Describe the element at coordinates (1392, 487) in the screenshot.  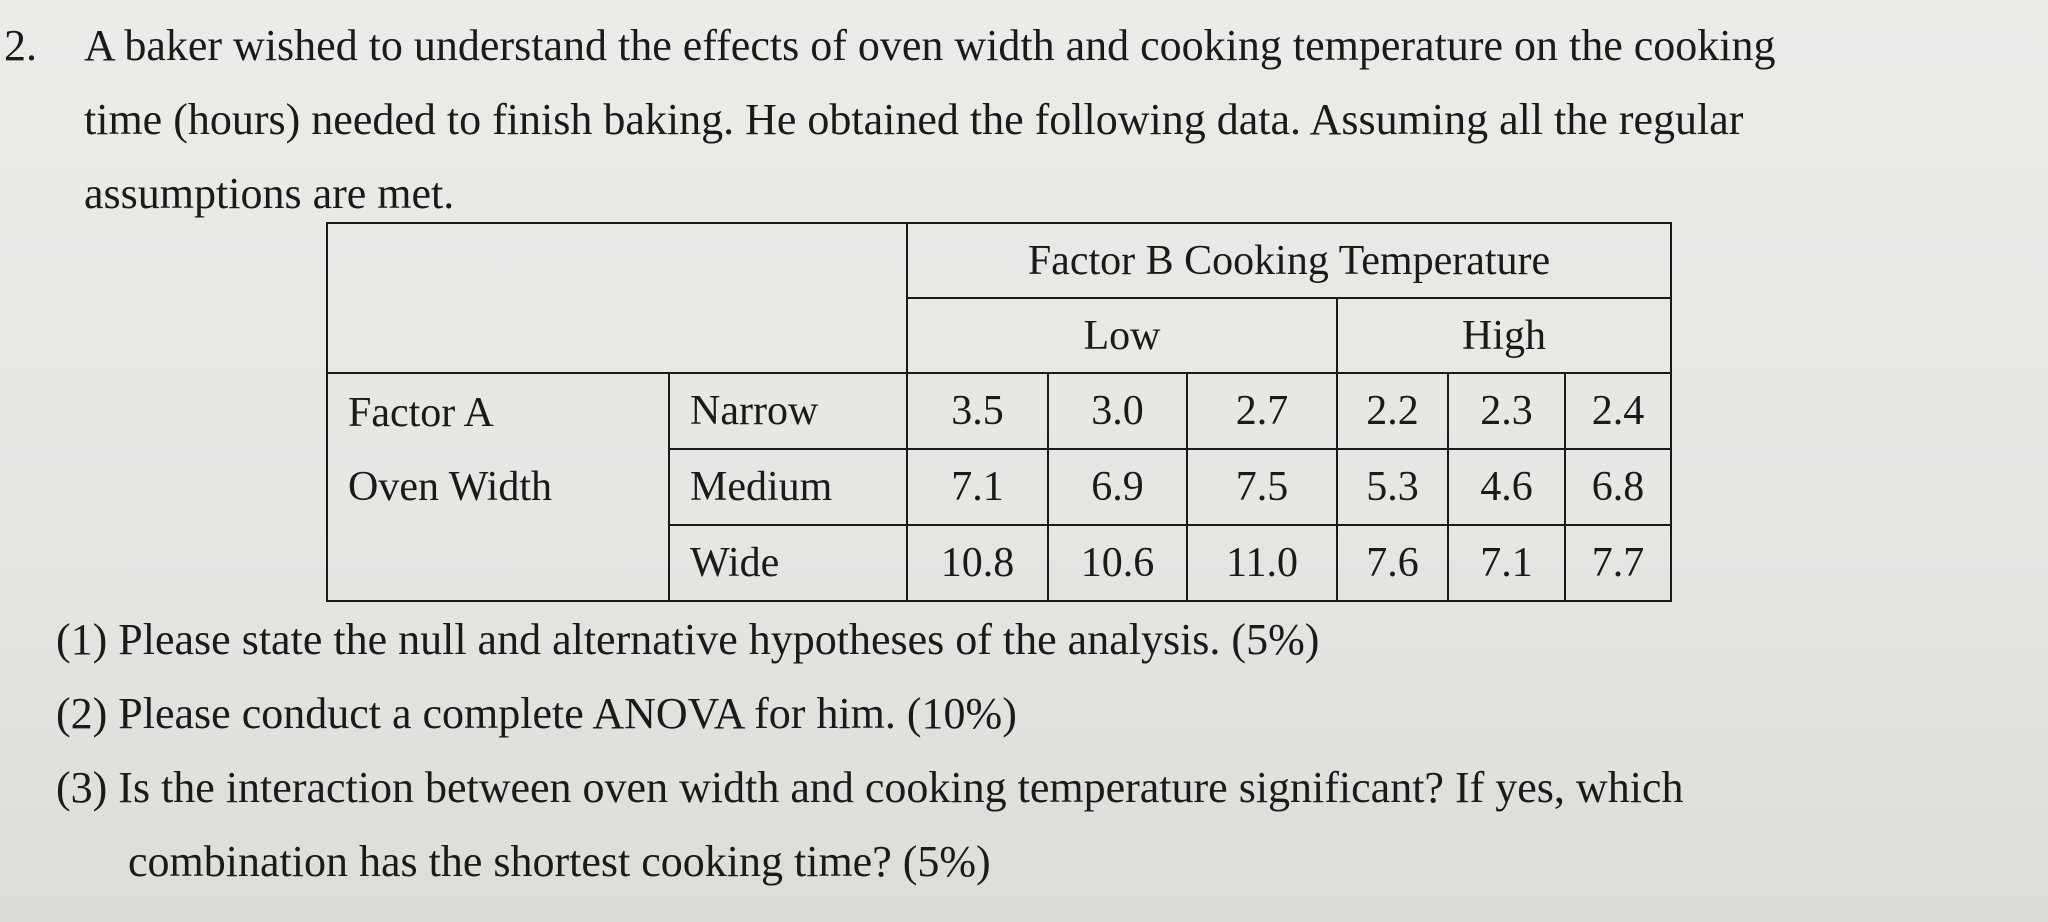
I see `table-cell: 5.3` at that location.